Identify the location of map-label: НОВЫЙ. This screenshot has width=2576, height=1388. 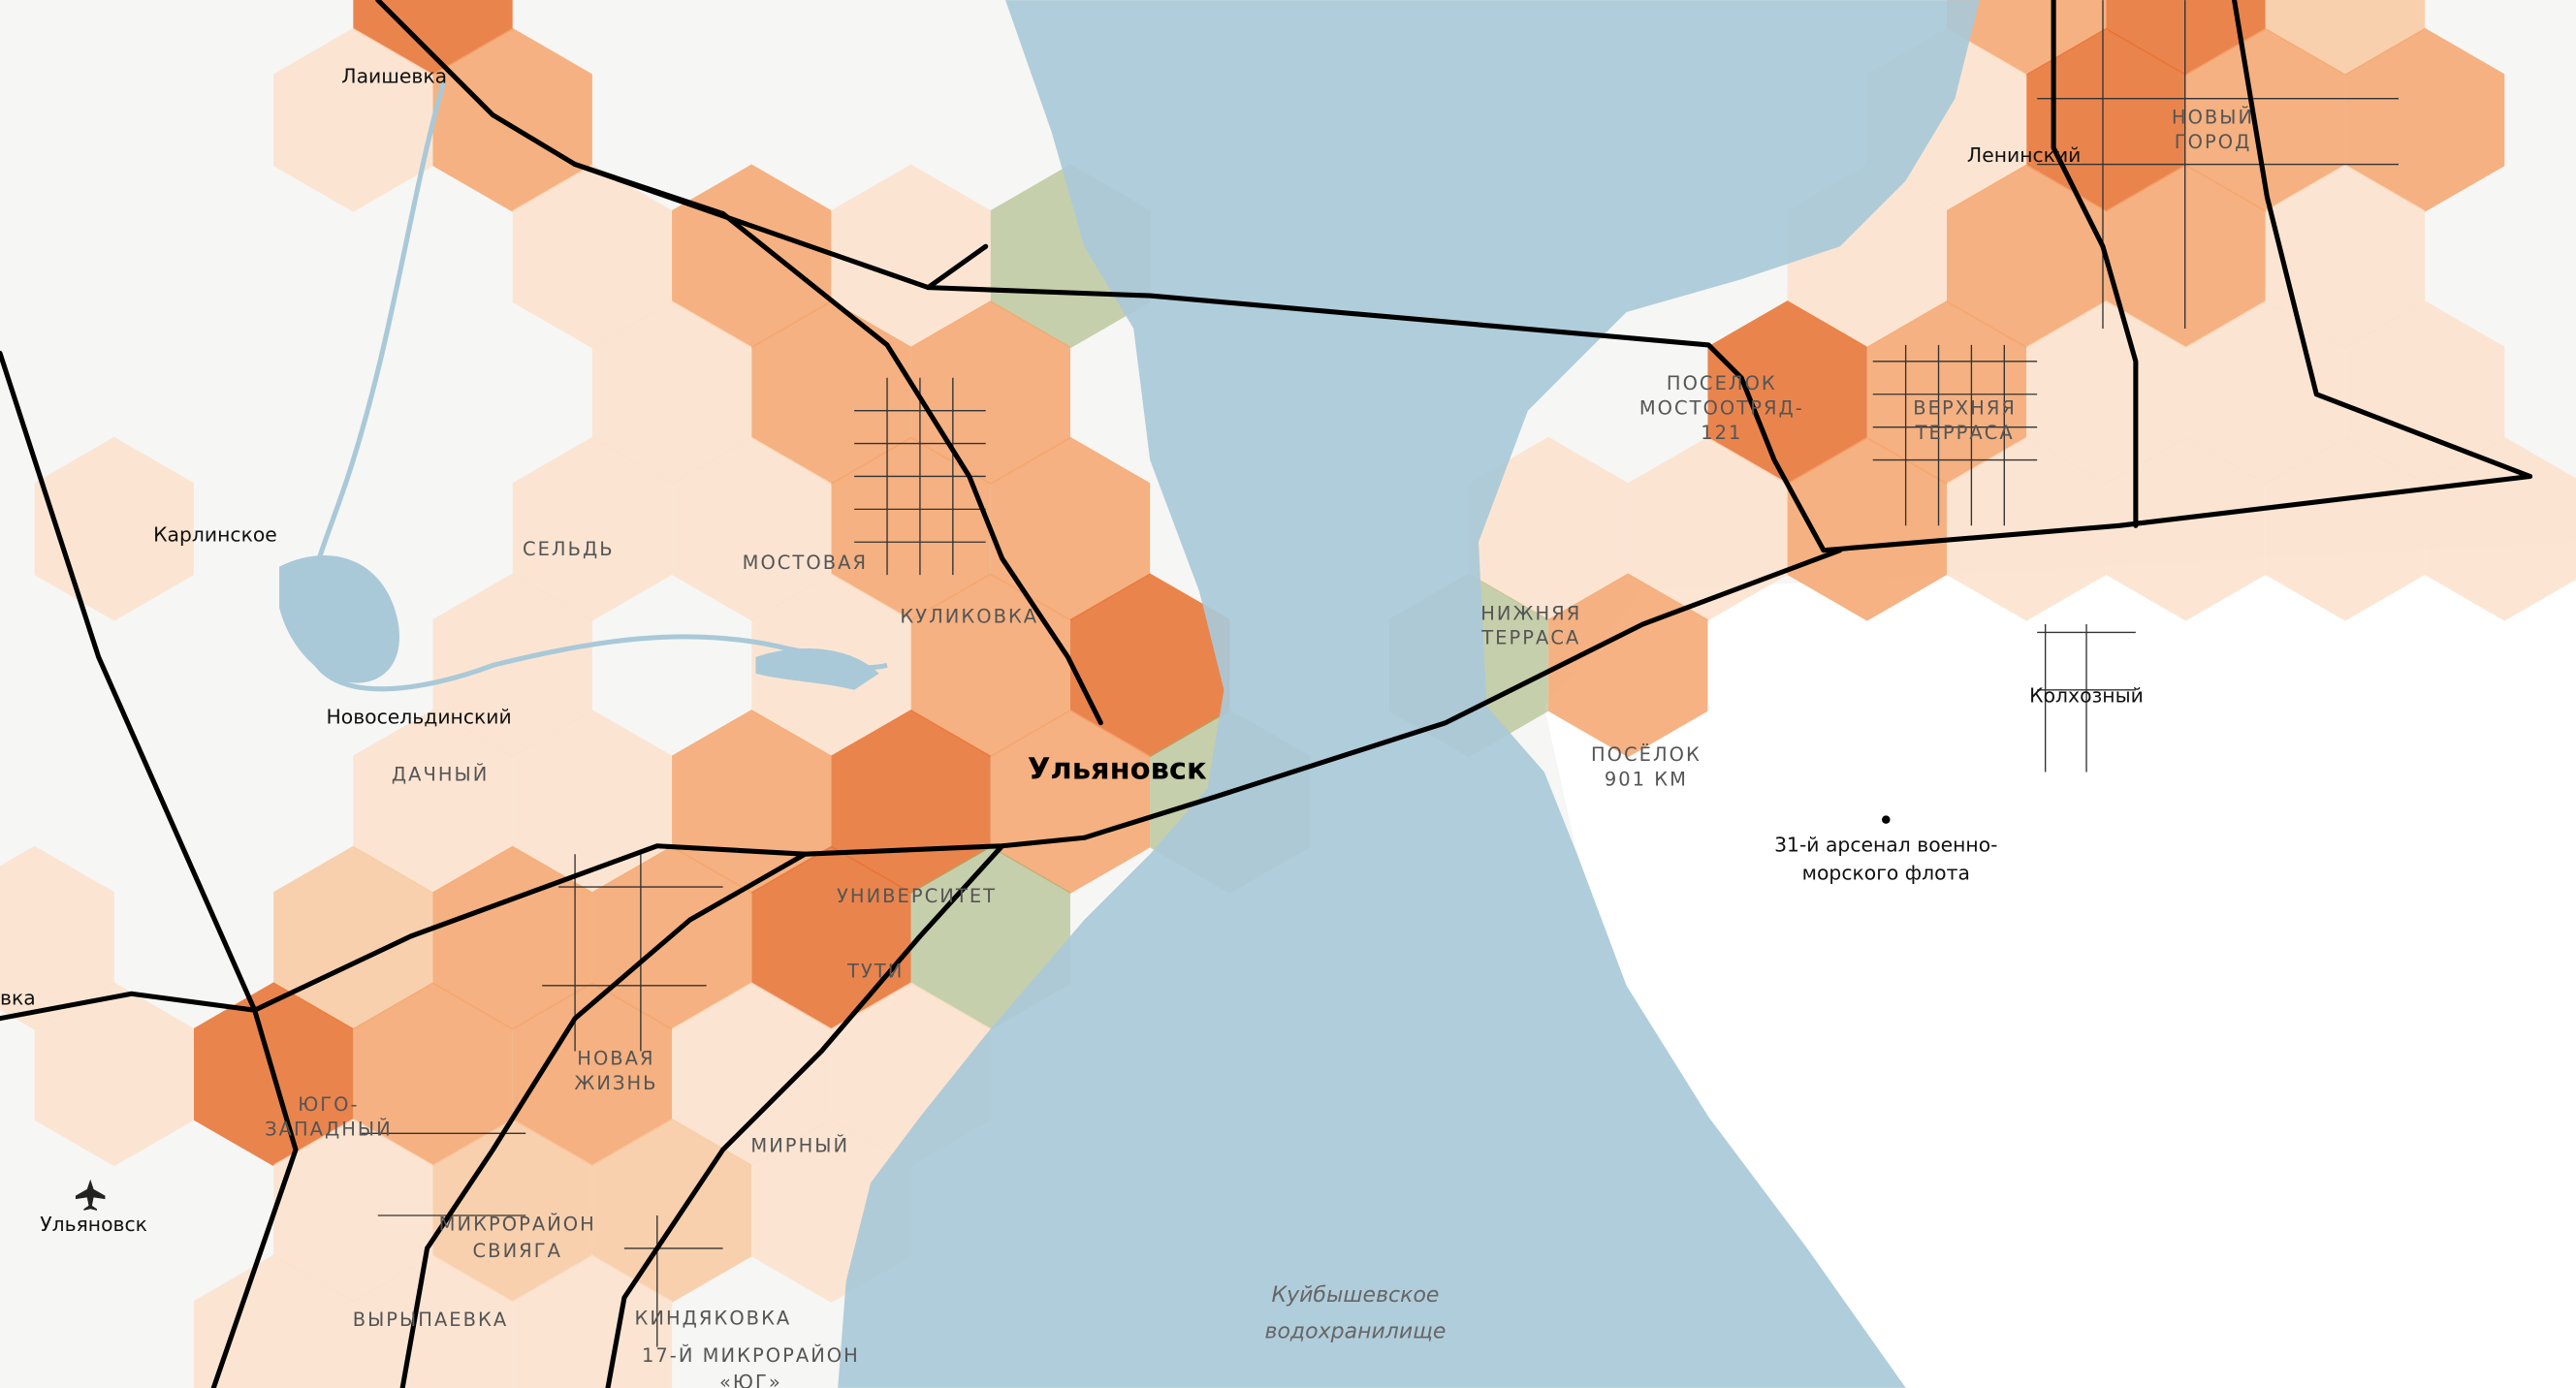
(2213, 118).